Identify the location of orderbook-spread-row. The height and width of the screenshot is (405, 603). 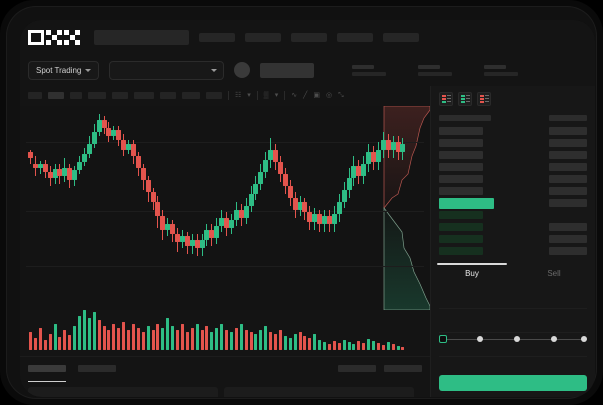
(513, 203).